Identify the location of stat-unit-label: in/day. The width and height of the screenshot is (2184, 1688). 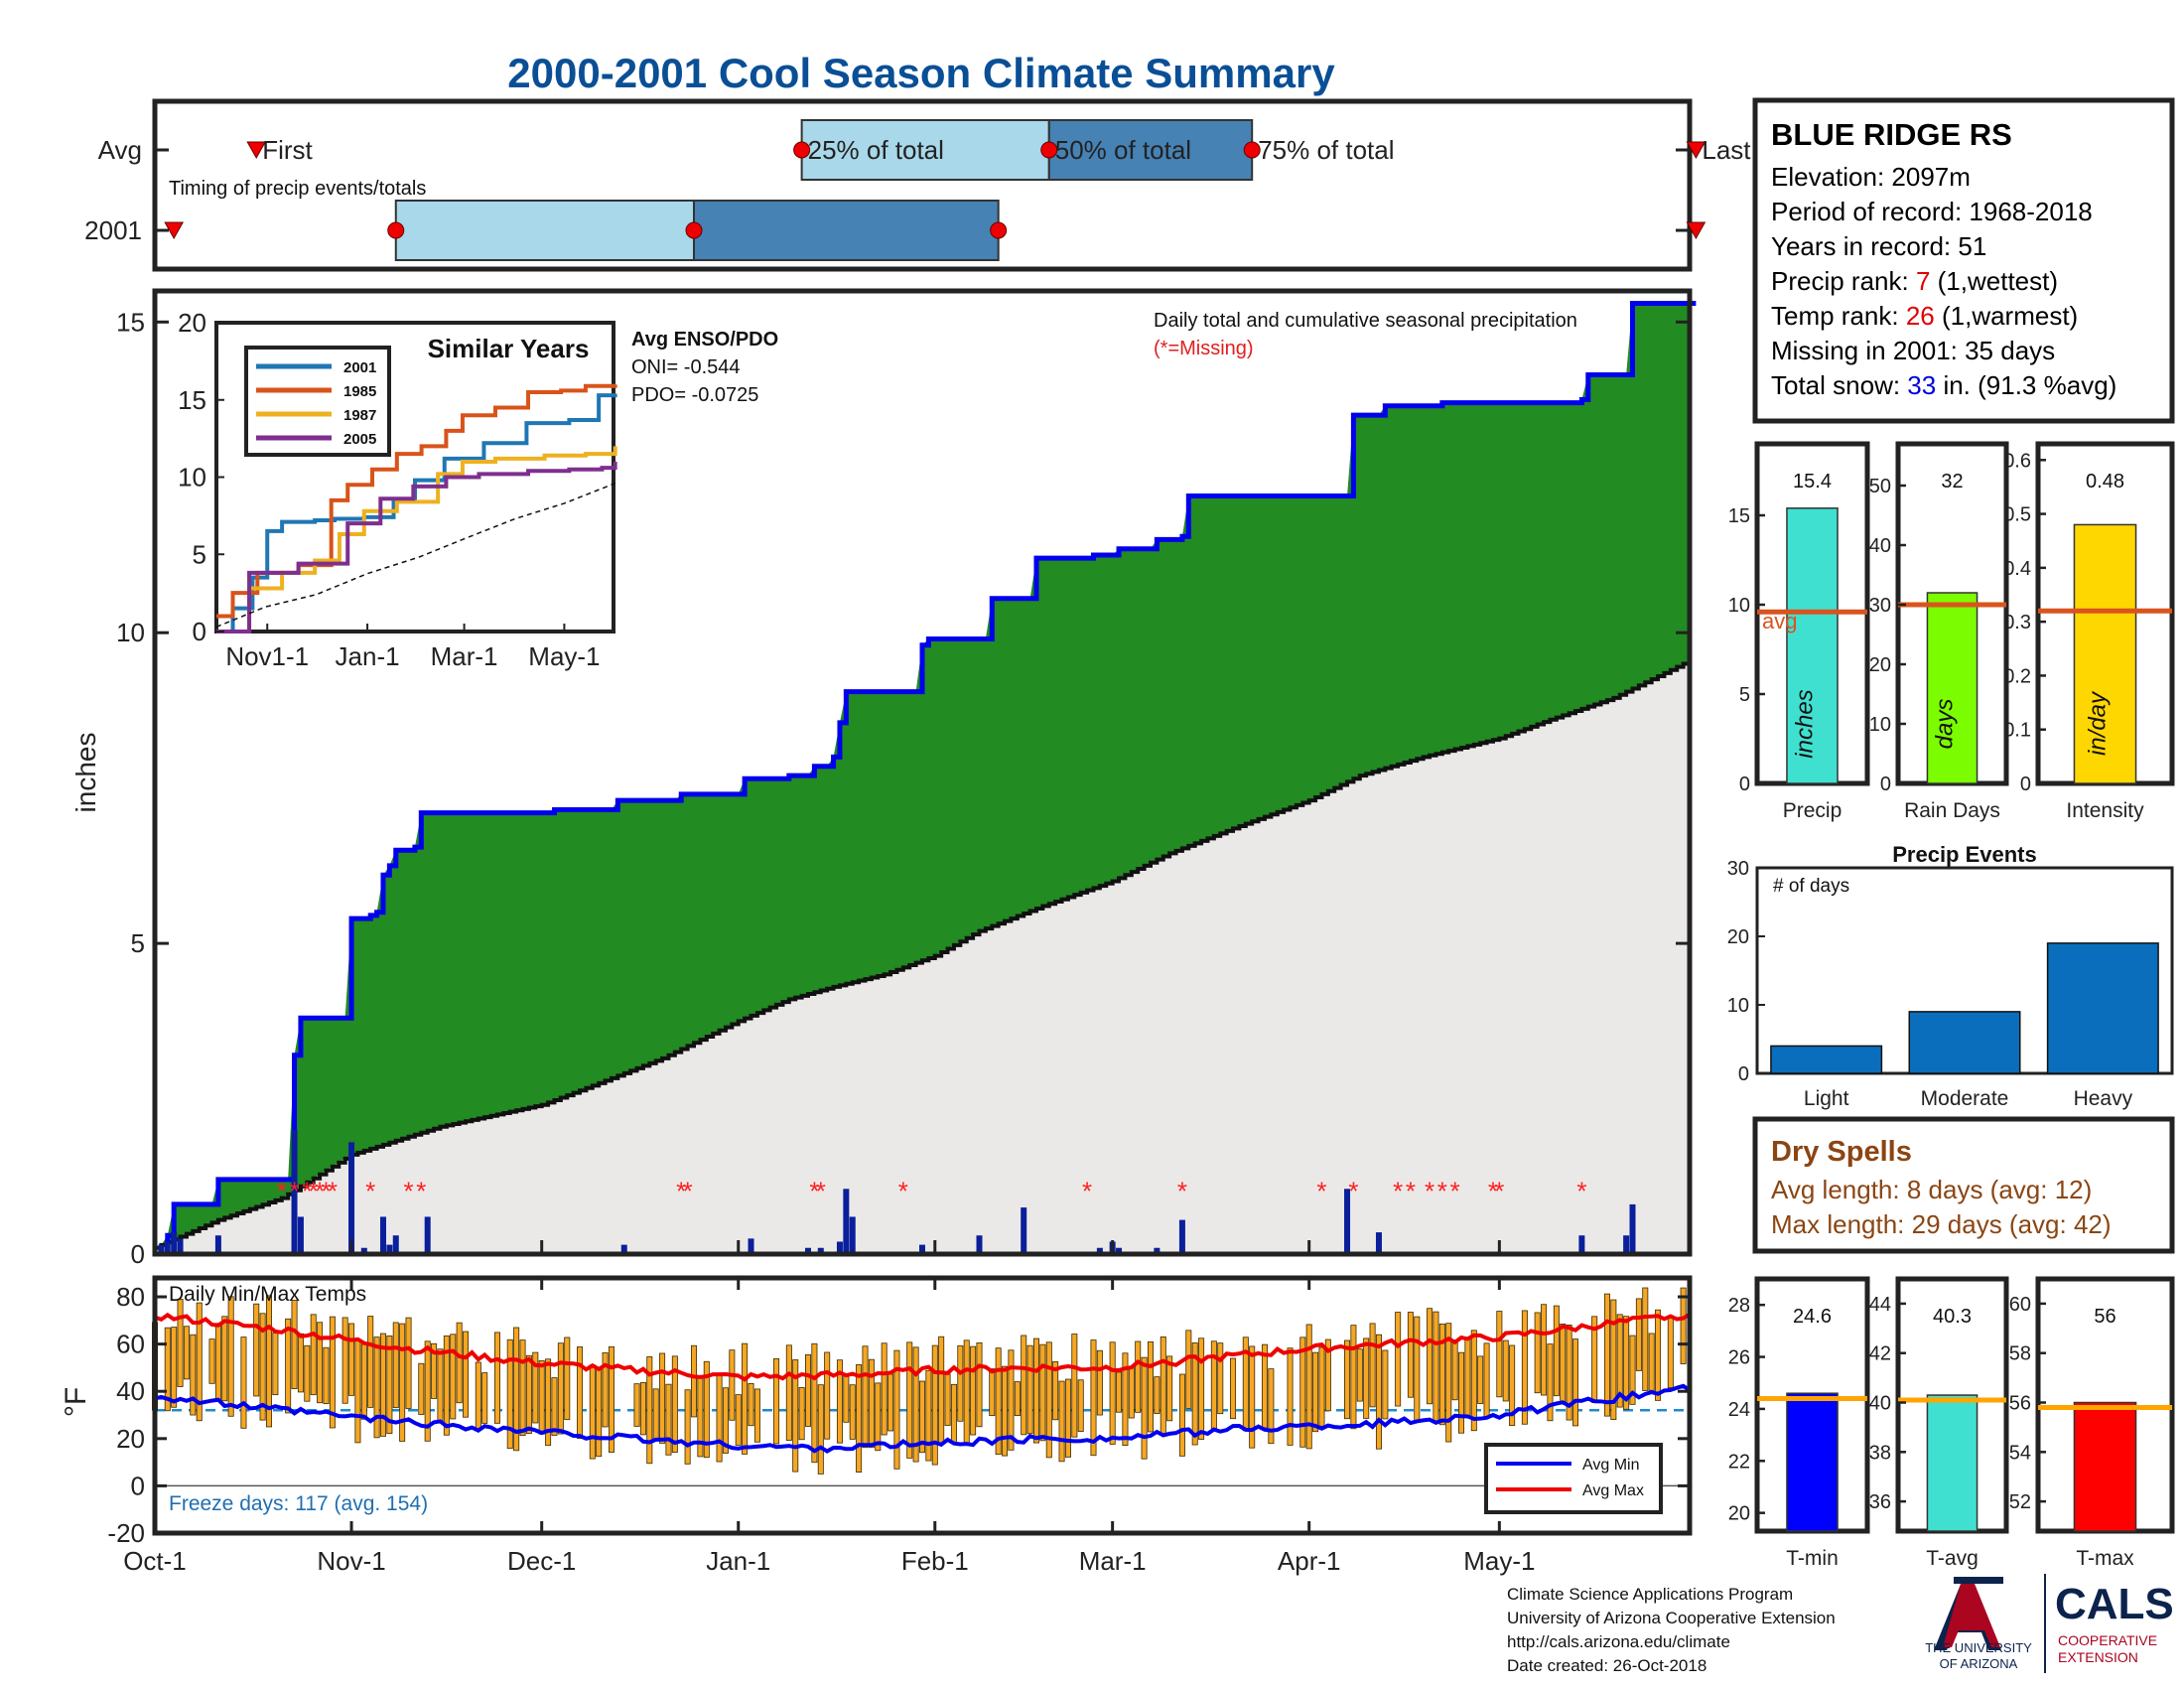
(2098, 723).